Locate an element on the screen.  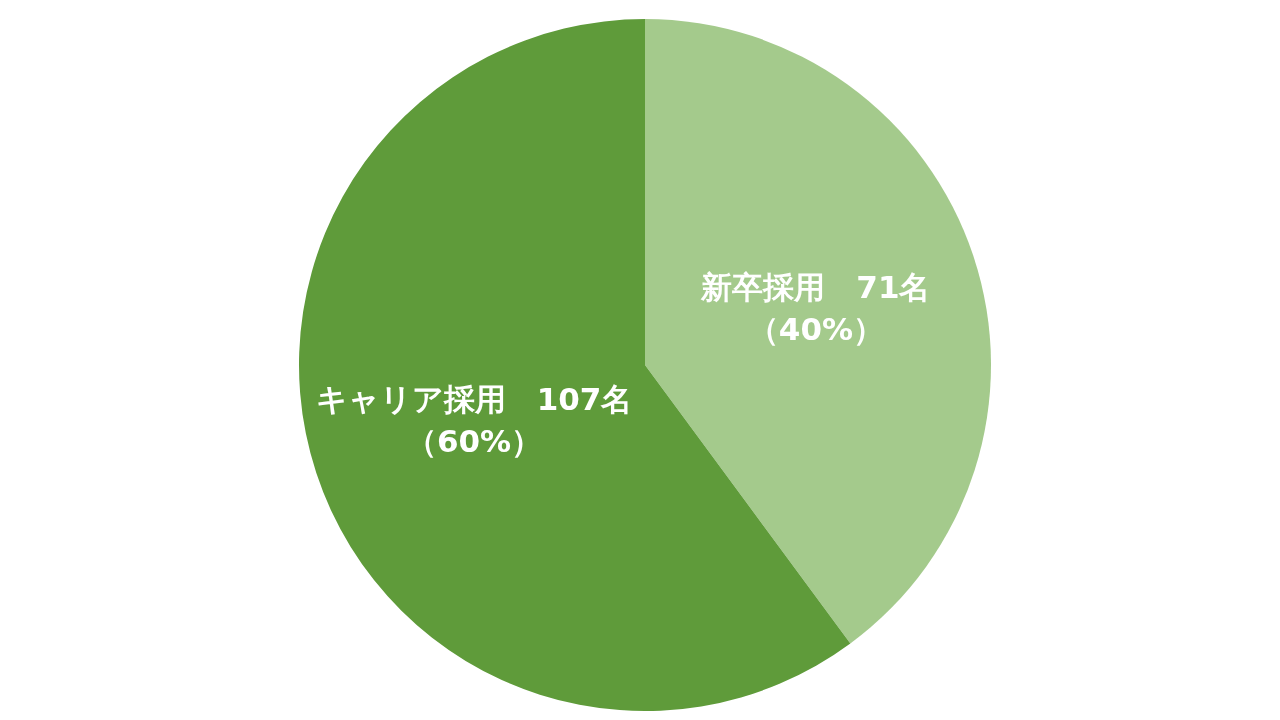
slice-label: 新卒採用 71名（40%） is located at coordinates (815, 307).